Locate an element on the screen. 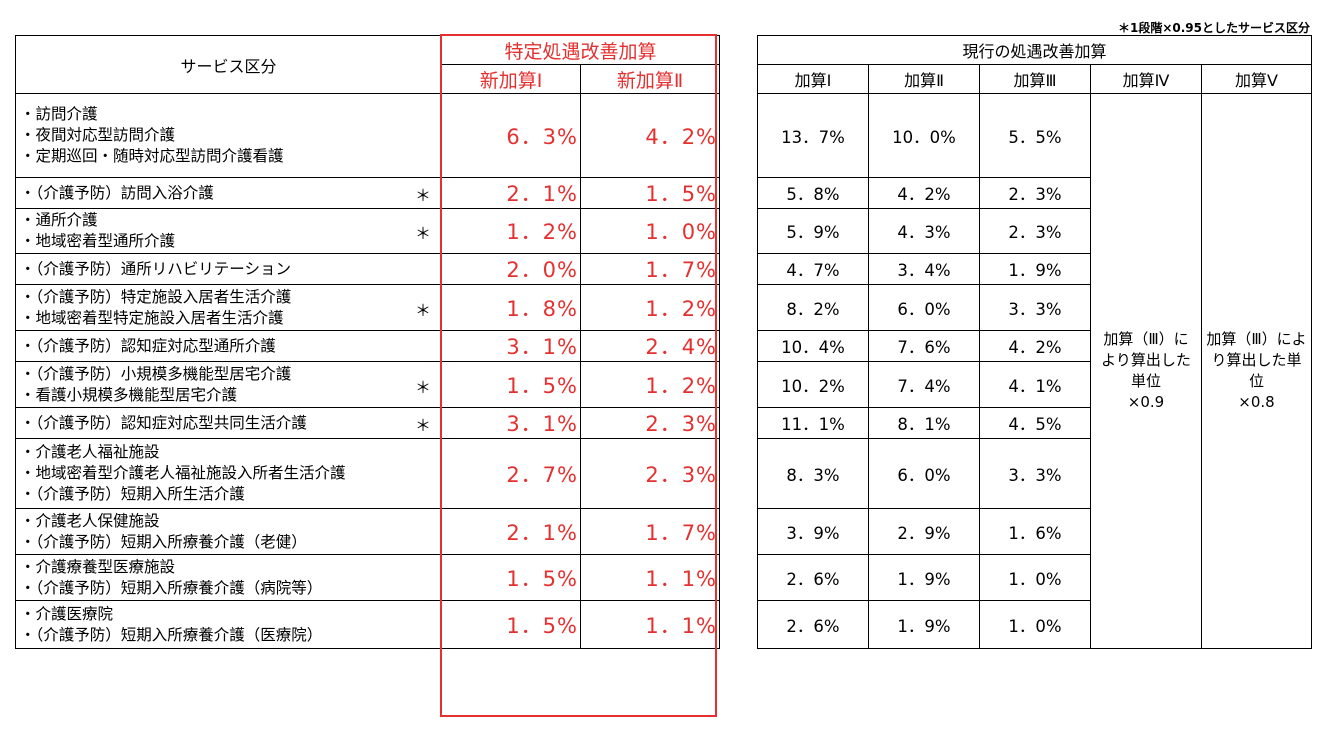 The image size is (1336, 734). current-rate-1: 13．7% is located at coordinates (813, 135).